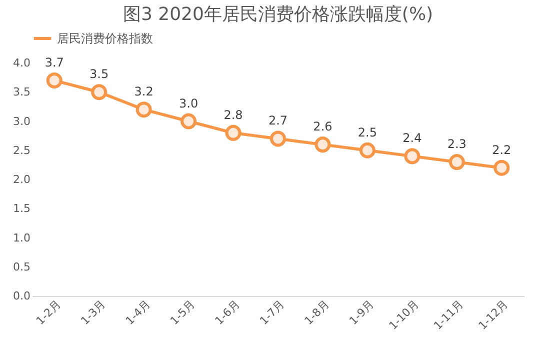  Describe the element at coordinates (367, 132) in the screenshot. I see `data-label: 2.5` at that location.